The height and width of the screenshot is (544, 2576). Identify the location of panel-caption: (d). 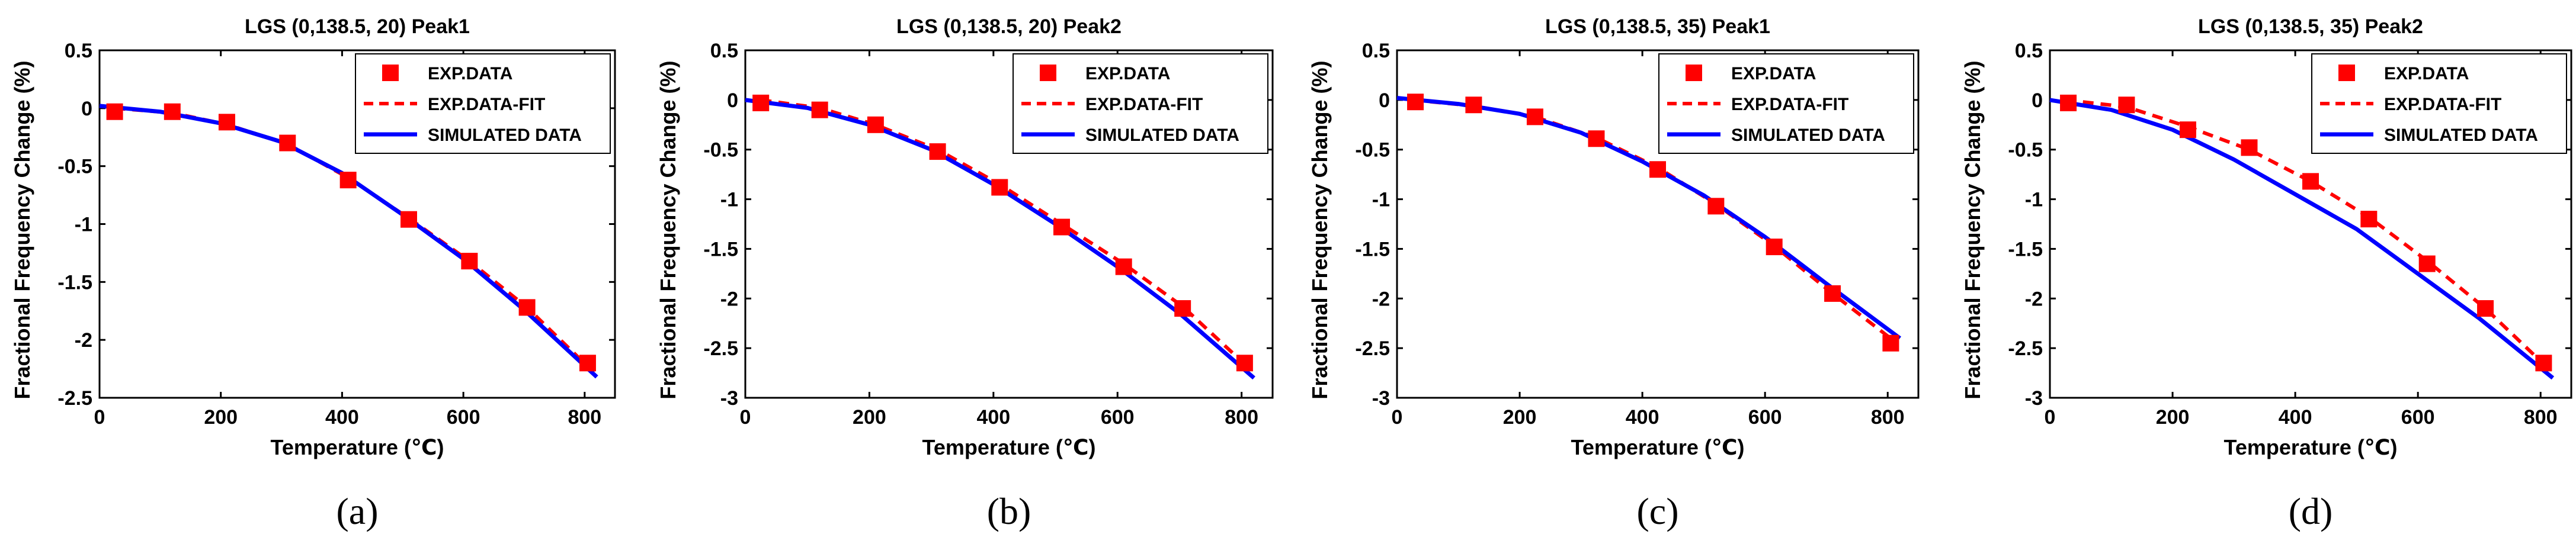
(2311, 511).